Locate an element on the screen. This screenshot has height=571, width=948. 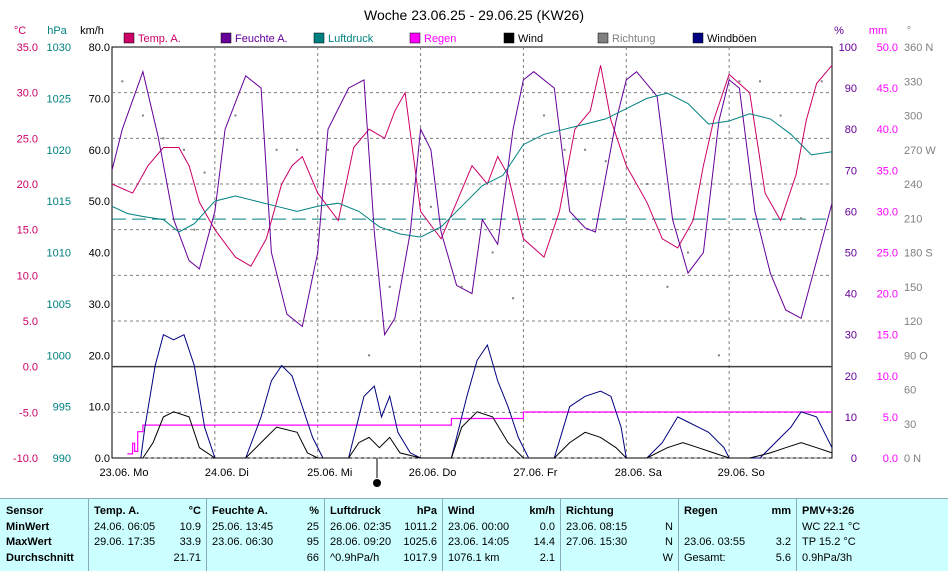
max-value: 95 is located at coordinates (312, 542).